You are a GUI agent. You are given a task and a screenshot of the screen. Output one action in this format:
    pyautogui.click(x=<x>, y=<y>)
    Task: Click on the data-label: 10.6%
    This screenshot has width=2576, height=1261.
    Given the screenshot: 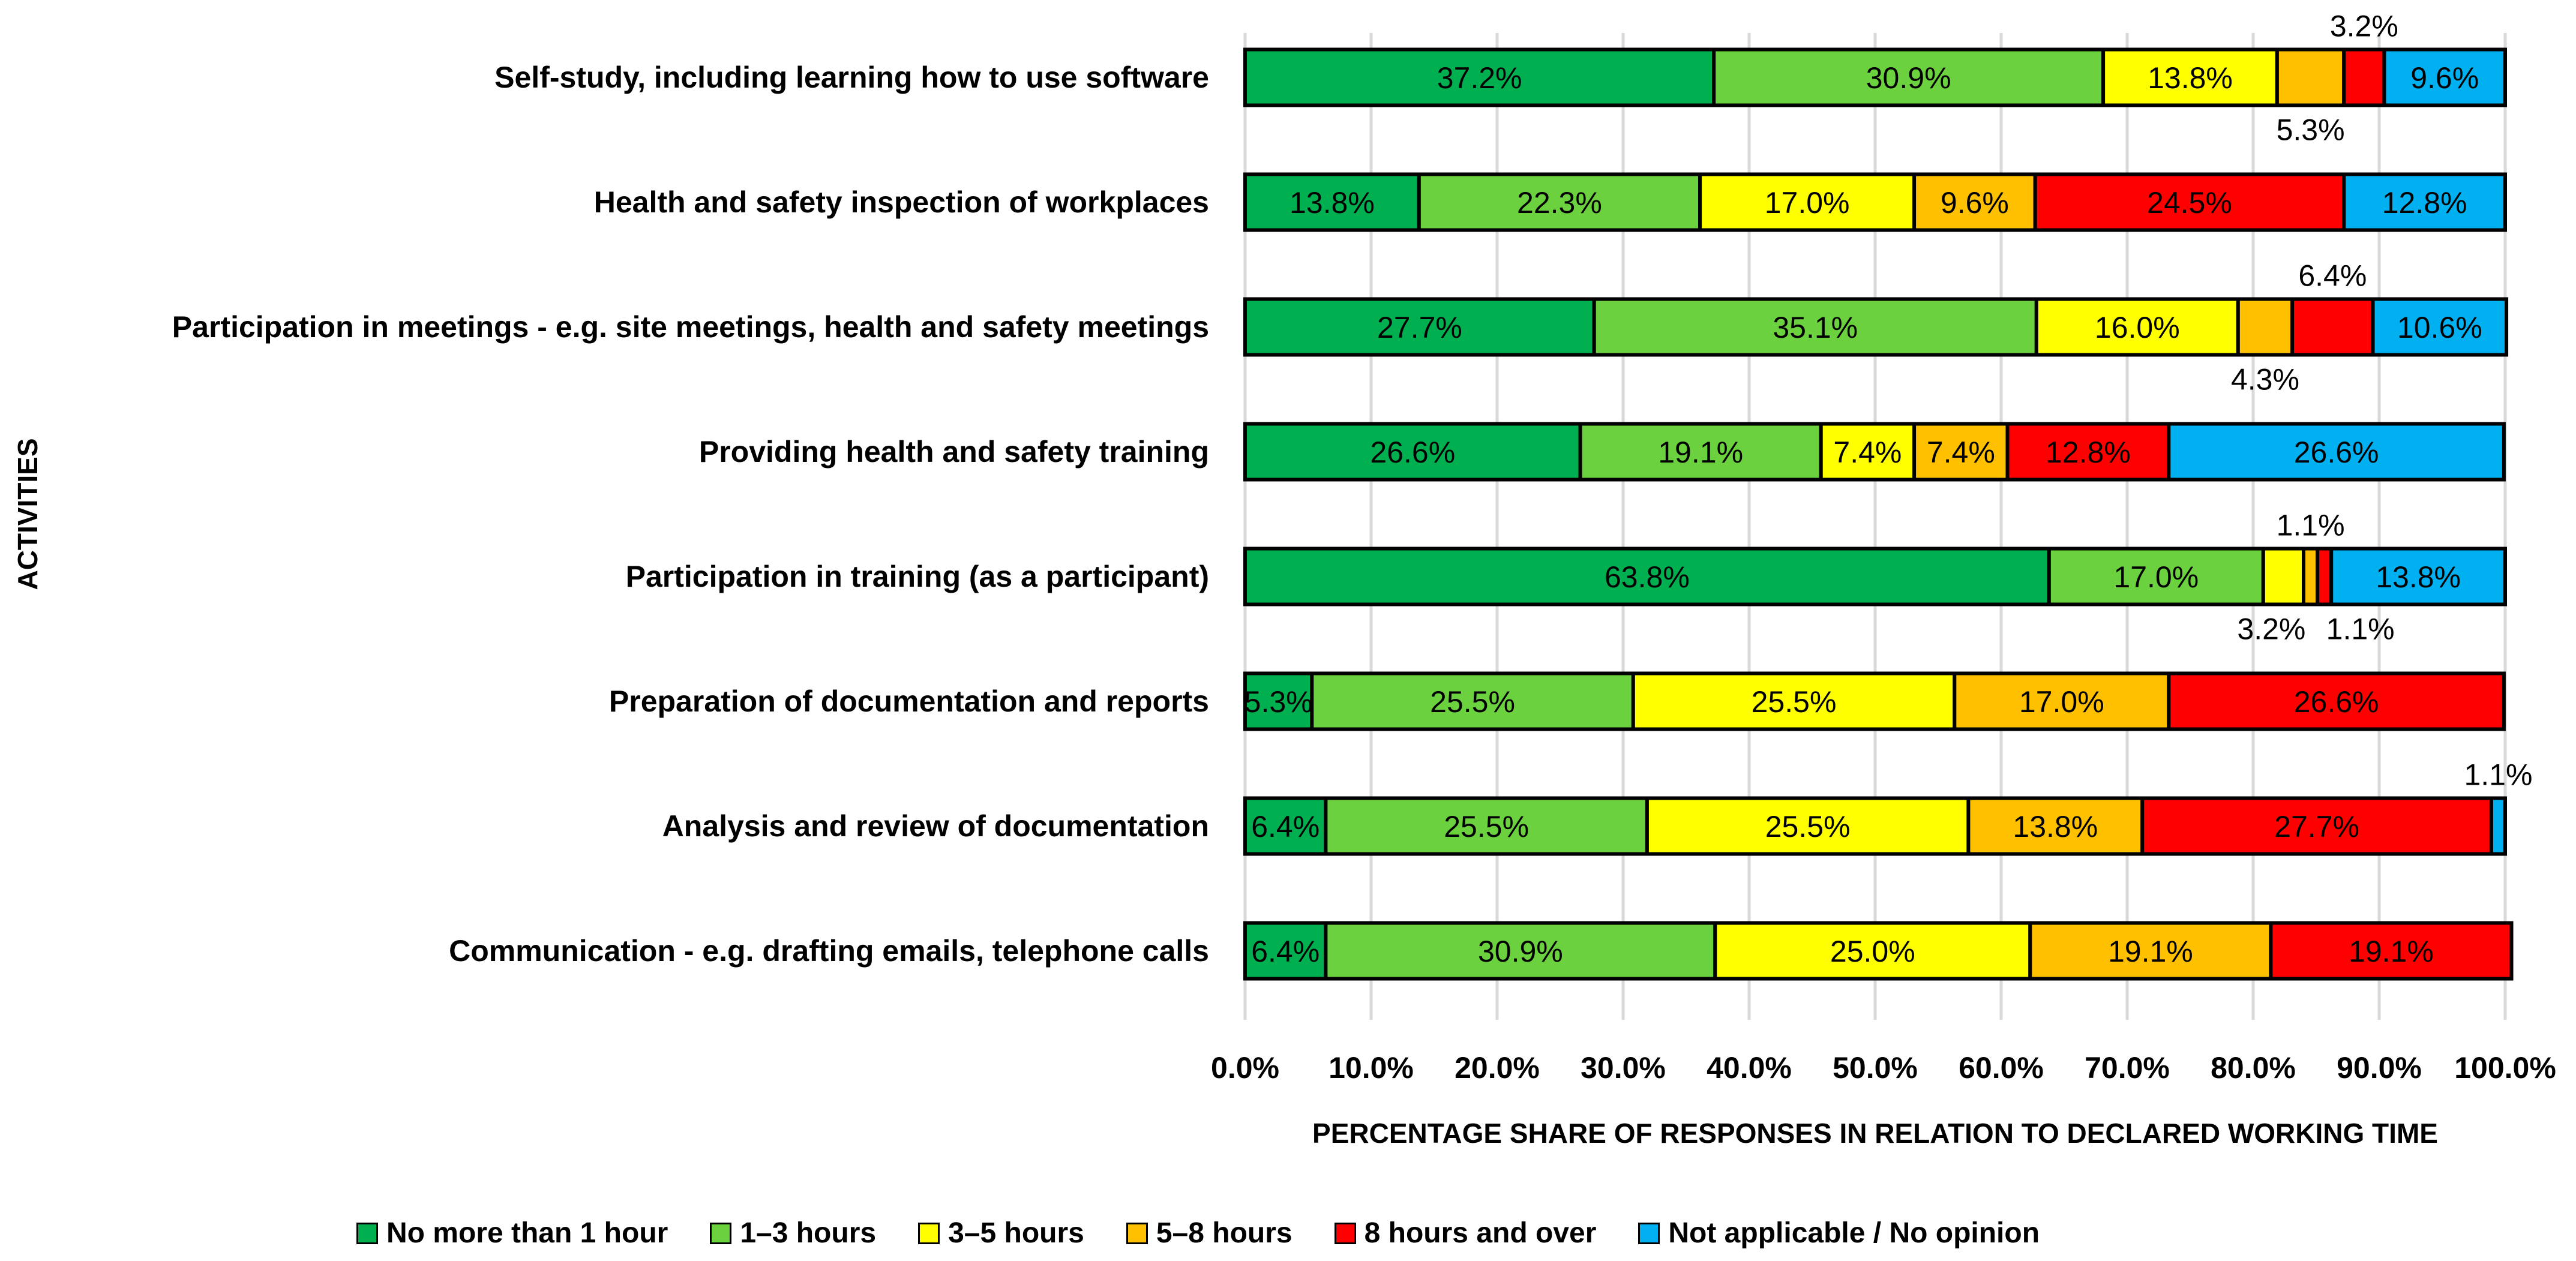 What is the action you would take?
    pyautogui.click(x=2439, y=327)
    